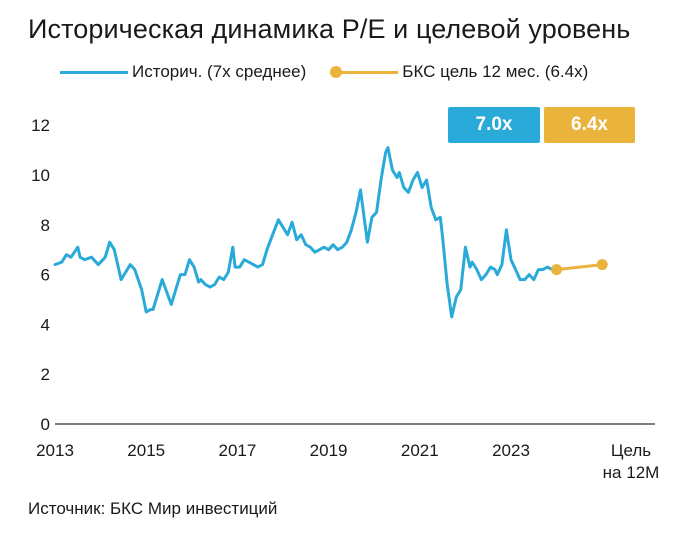 The image size is (700, 543). What do you see at coordinates (45, 374) in the screenshot?
I see `y-tick-label: 2` at bounding box center [45, 374].